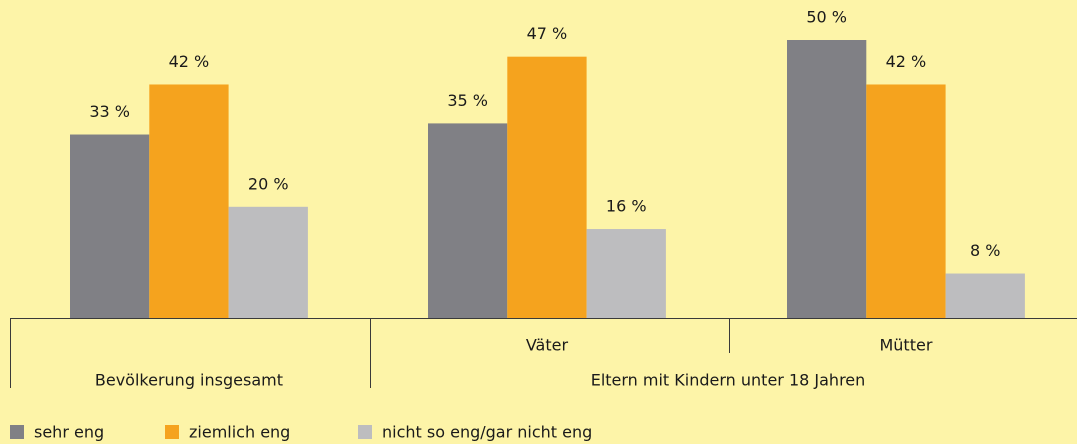  I want to click on value-label: 47 %, so click(547, 33).